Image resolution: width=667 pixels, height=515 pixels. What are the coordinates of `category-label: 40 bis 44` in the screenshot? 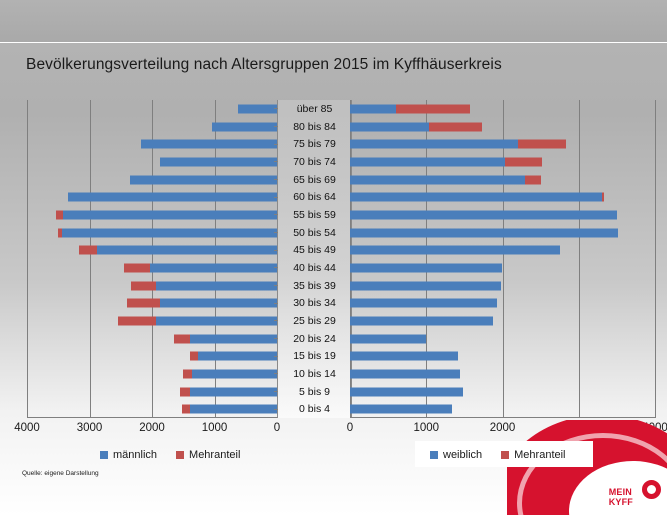 It's located at (312, 268).